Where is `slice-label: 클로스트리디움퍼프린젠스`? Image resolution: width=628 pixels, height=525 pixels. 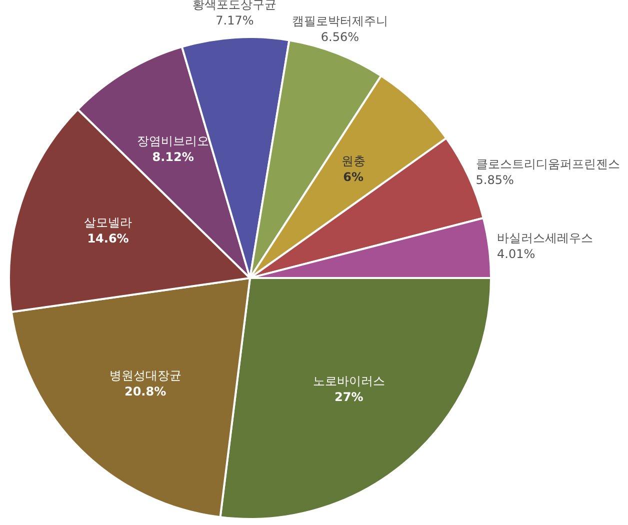 slice-label: 클로스트리디움퍼프린젠스 is located at coordinates (548, 164).